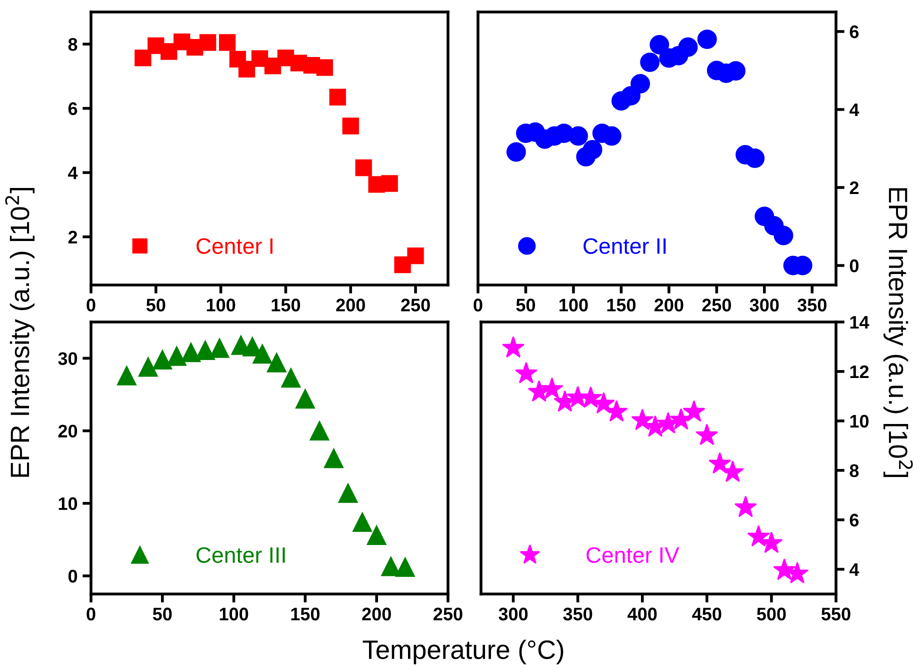 This screenshot has height=665, width=917. I want to click on y2-tick-label: 14, so click(860, 322).